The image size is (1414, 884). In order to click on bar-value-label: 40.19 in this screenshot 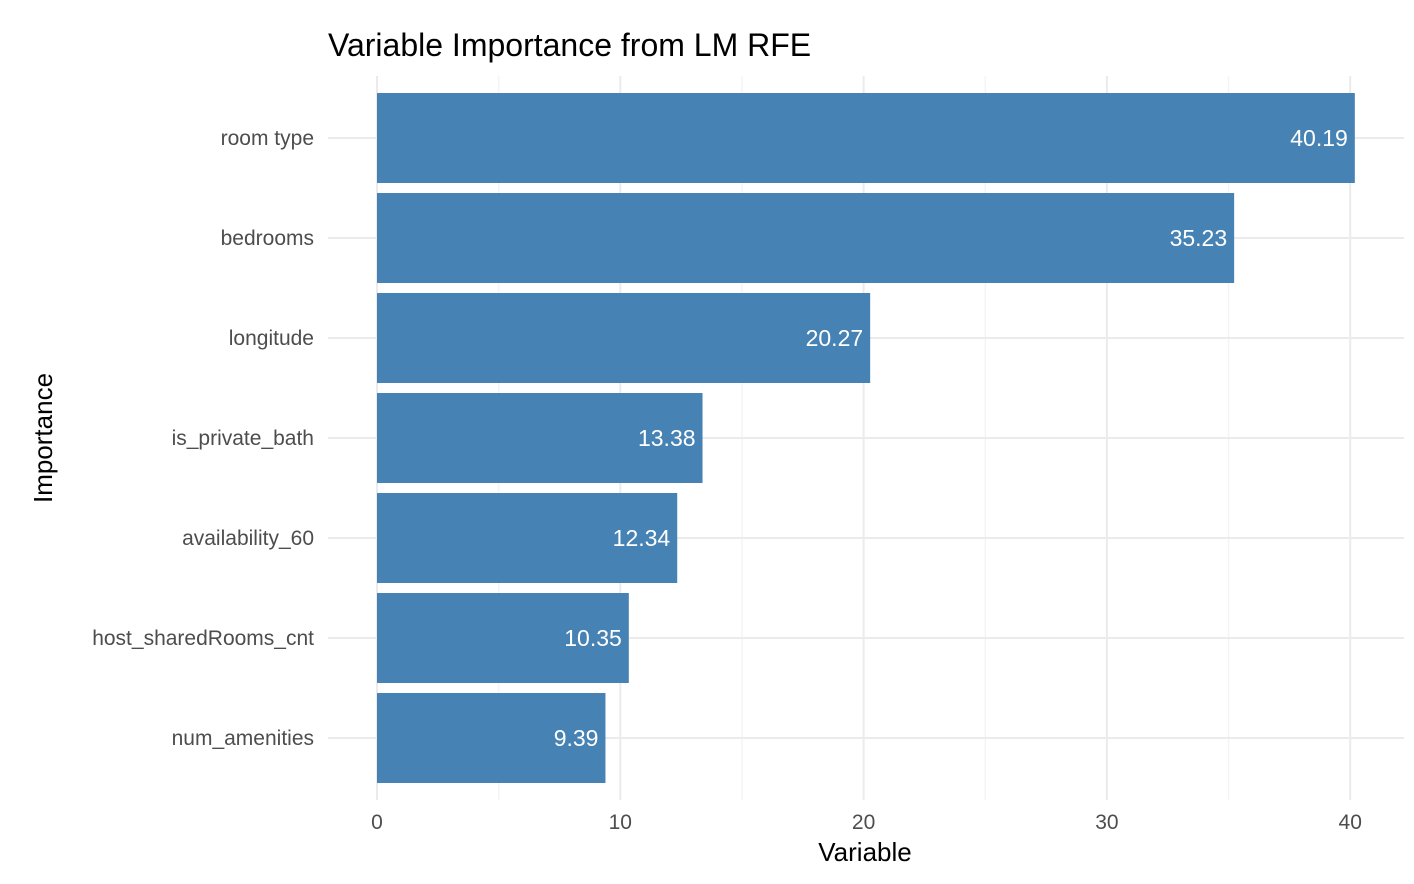, I will do `click(1319, 138)`.